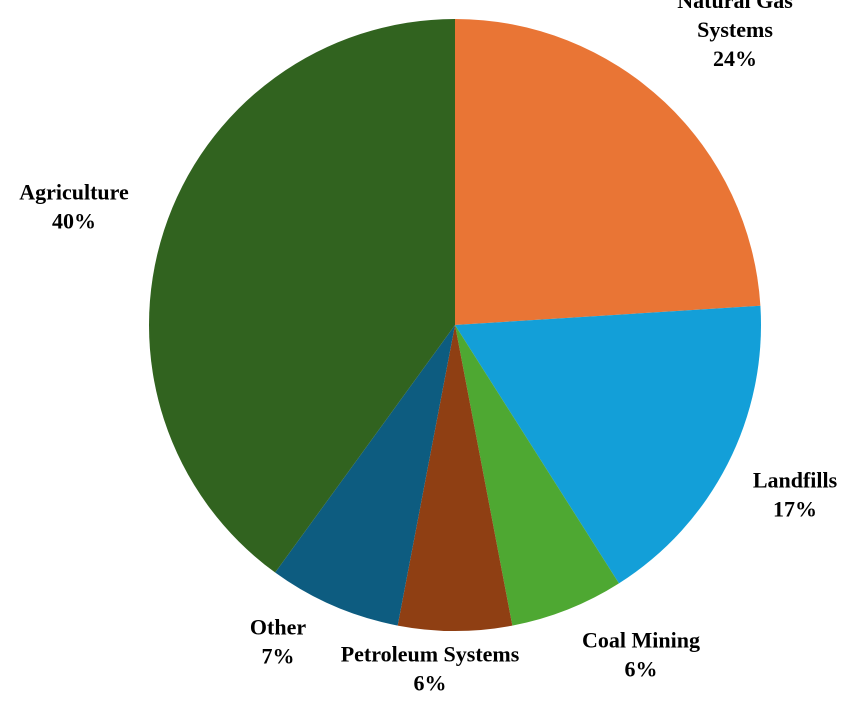 The image size is (851, 715). What do you see at coordinates (74, 192) in the screenshot?
I see `slice-name-label: Agriculture` at bounding box center [74, 192].